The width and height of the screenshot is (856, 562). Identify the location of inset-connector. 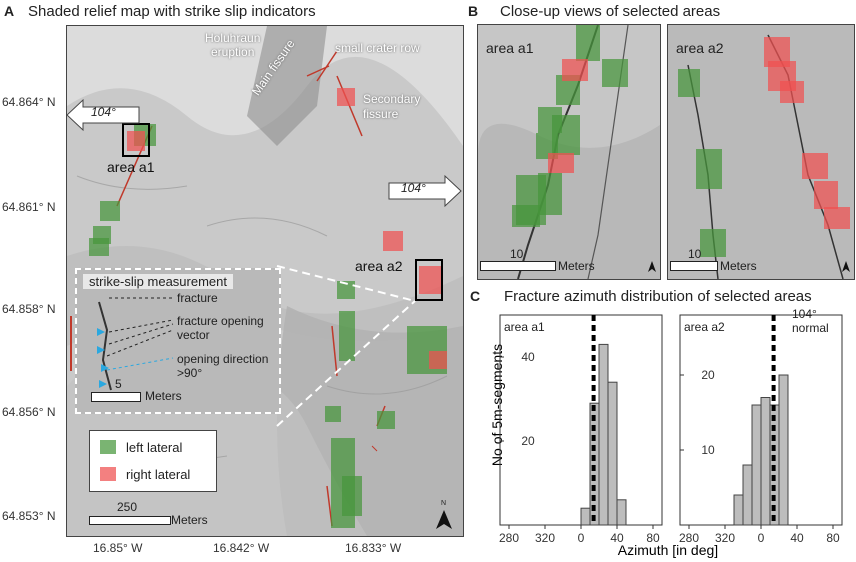
(346, 346).